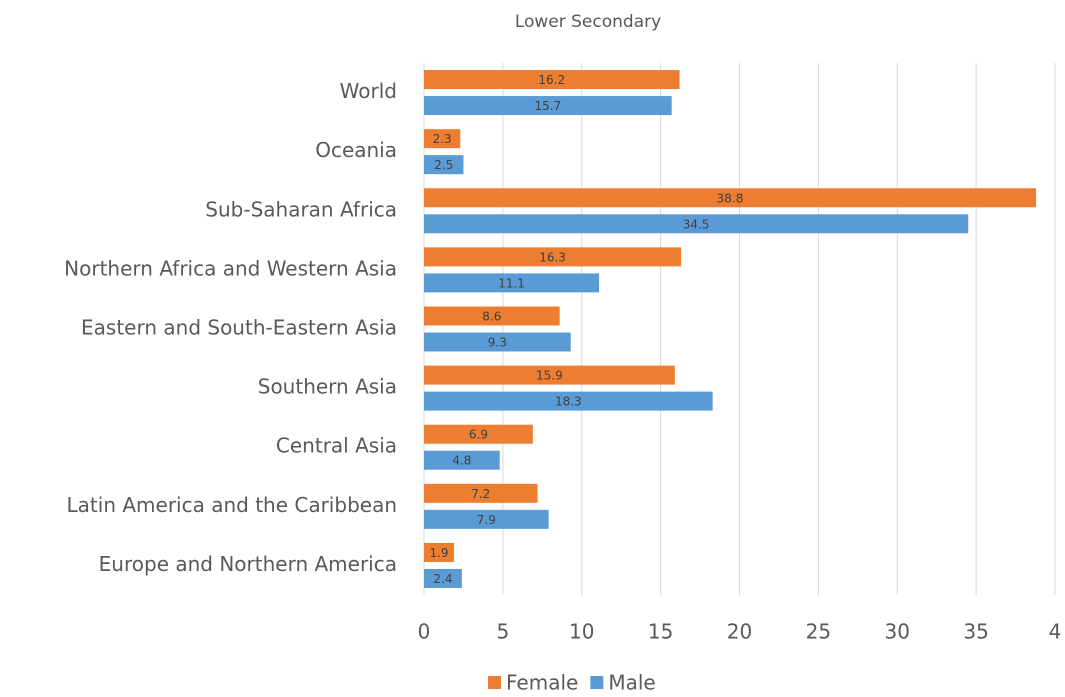 The width and height of the screenshot is (1065, 697). What do you see at coordinates (542, 683) in the screenshot?
I see `legend-label: Female` at bounding box center [542, 683].